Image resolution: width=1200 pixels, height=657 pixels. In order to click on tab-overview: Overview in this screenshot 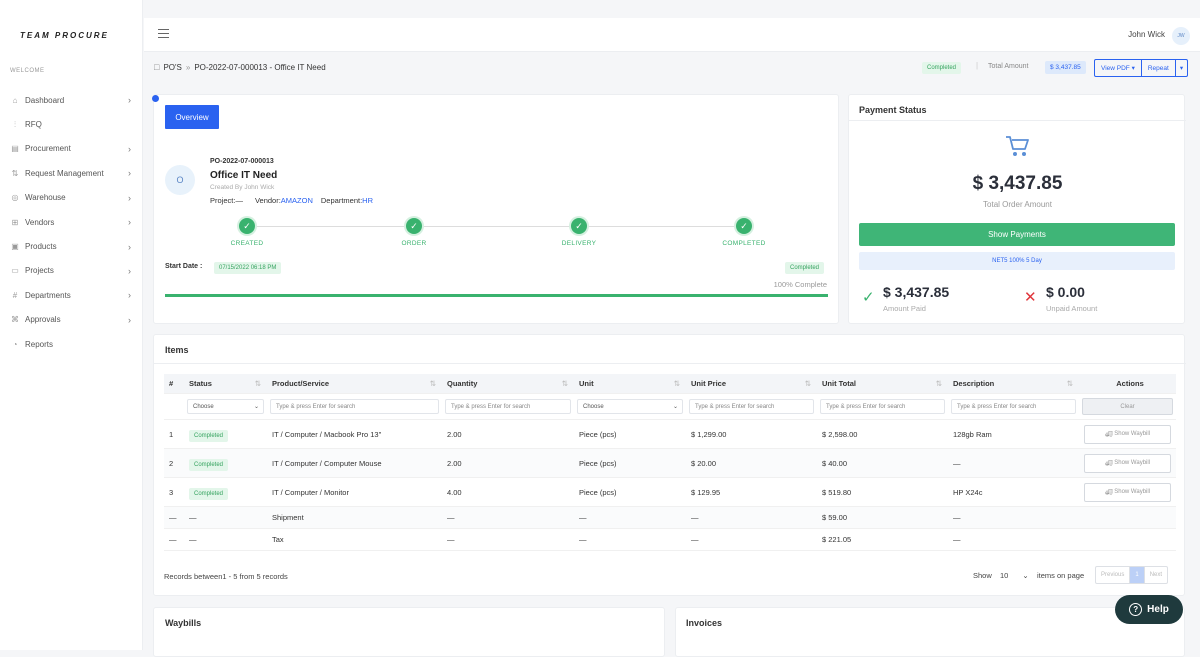, I will do `click(192, 117)`.